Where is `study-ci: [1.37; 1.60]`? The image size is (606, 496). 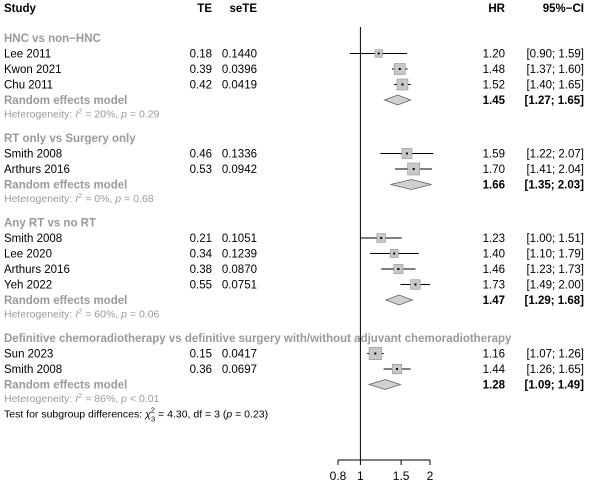
study-ci: [1.37; 1.60] is located at coordinates (555, 70).